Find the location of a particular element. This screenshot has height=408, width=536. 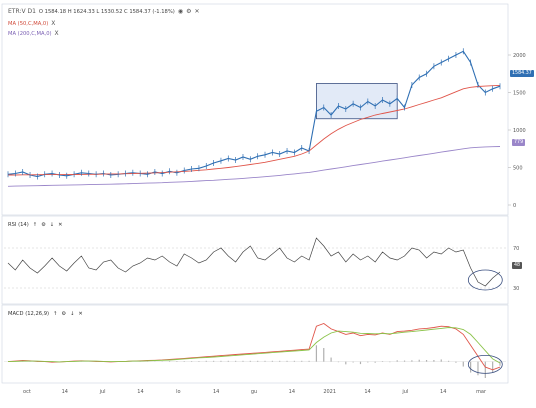

macd-panel is located at coordinates (255, 350).